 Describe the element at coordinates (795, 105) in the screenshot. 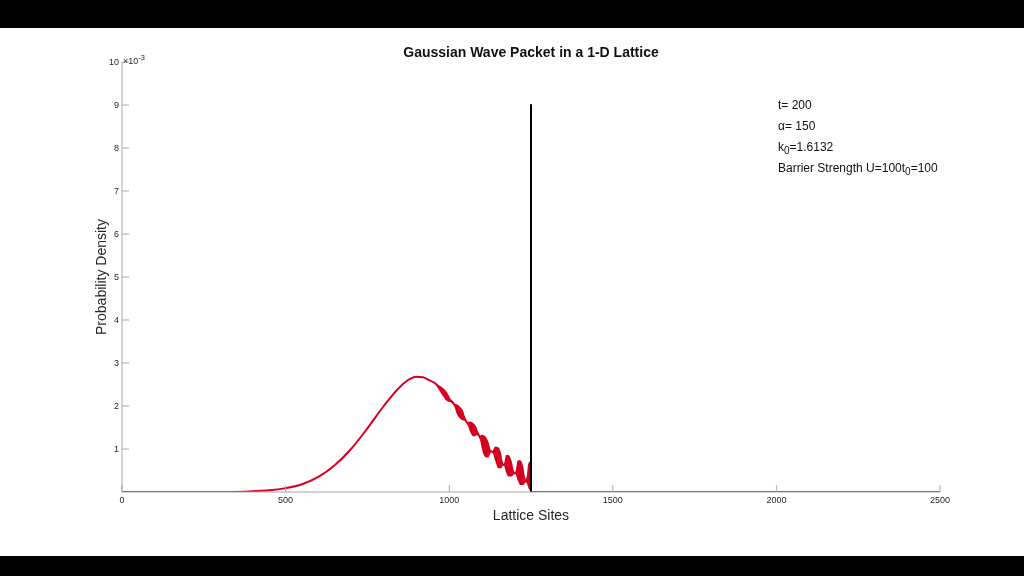

I see `annotation: t= 200` at that location.